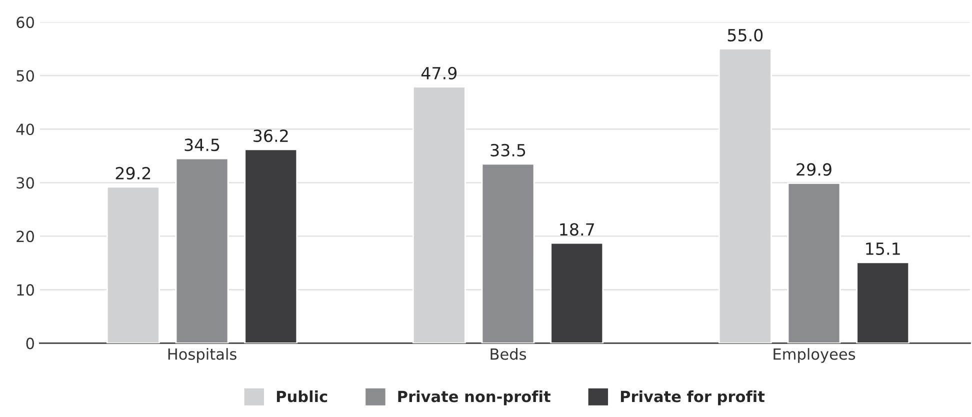  I want to click on data-label: 34.5, so click(202, 145).